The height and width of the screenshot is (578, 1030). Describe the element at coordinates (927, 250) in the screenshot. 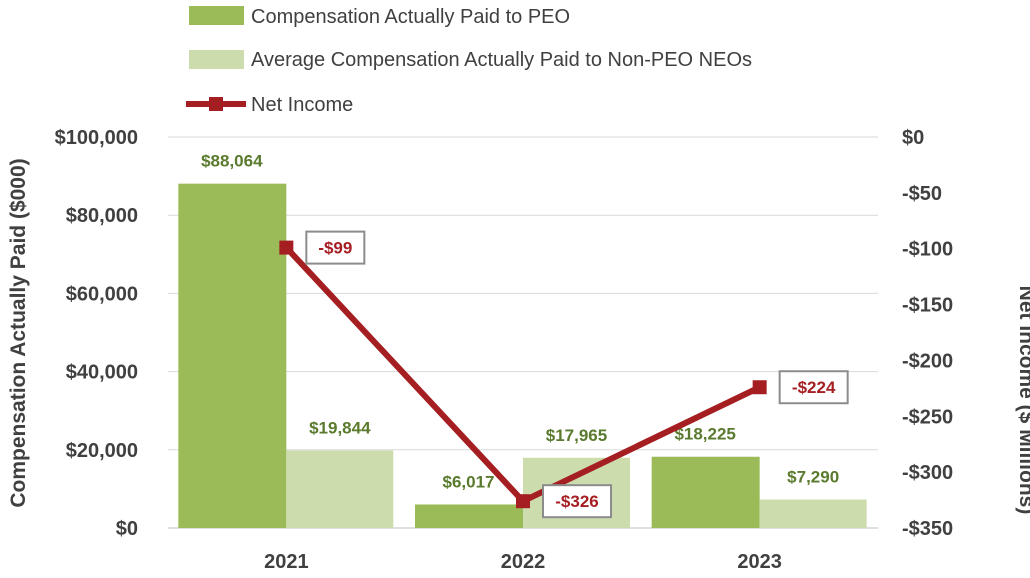

I see `y2-tick-label: -$100` at that location.